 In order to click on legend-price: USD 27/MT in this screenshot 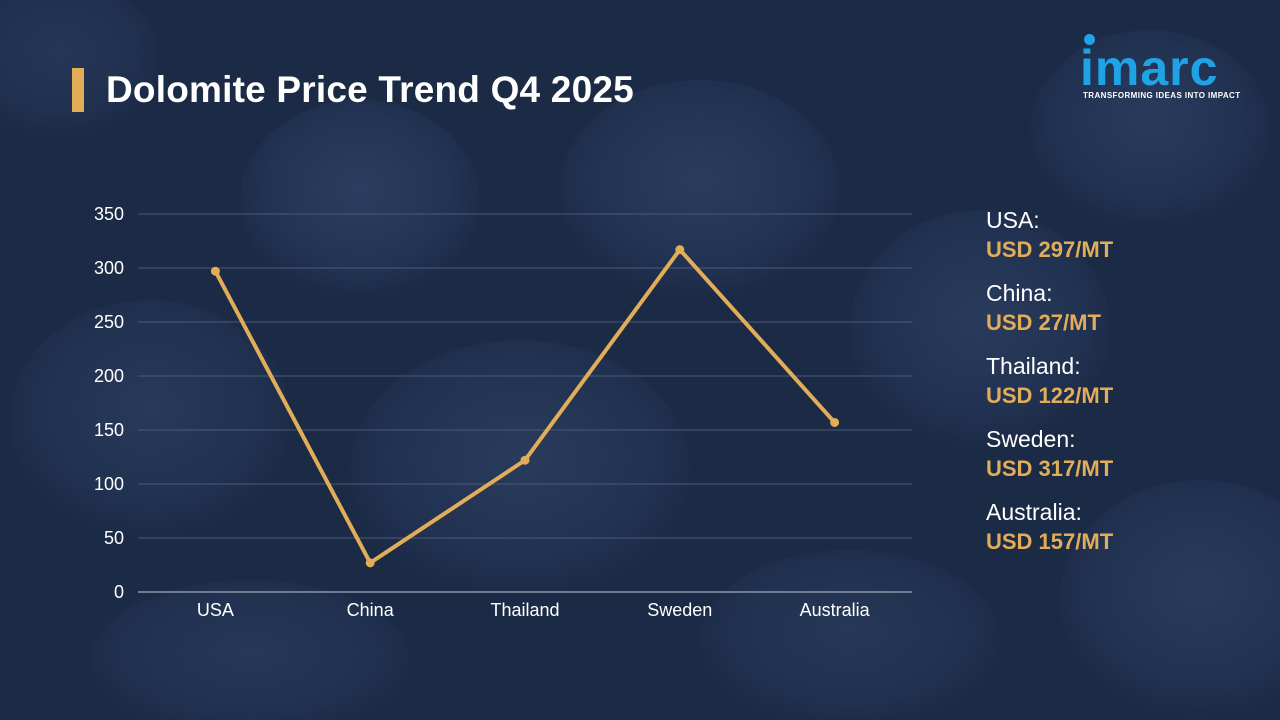, I will do `click(1043, 322)`.